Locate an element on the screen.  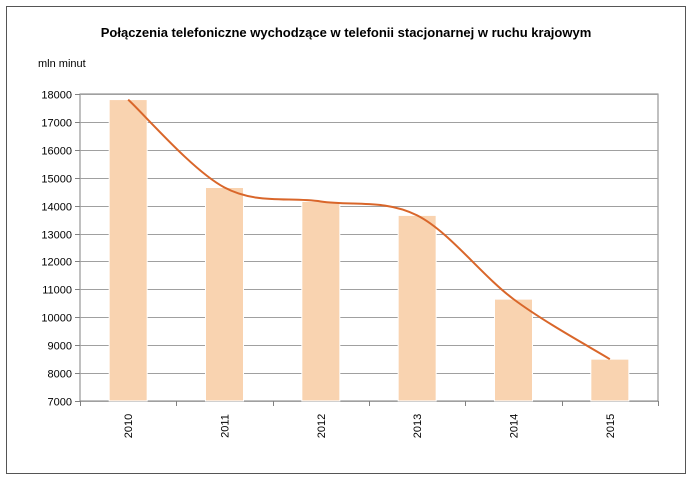
x-tick-label: 2014 is located at coordinates (515, 426).